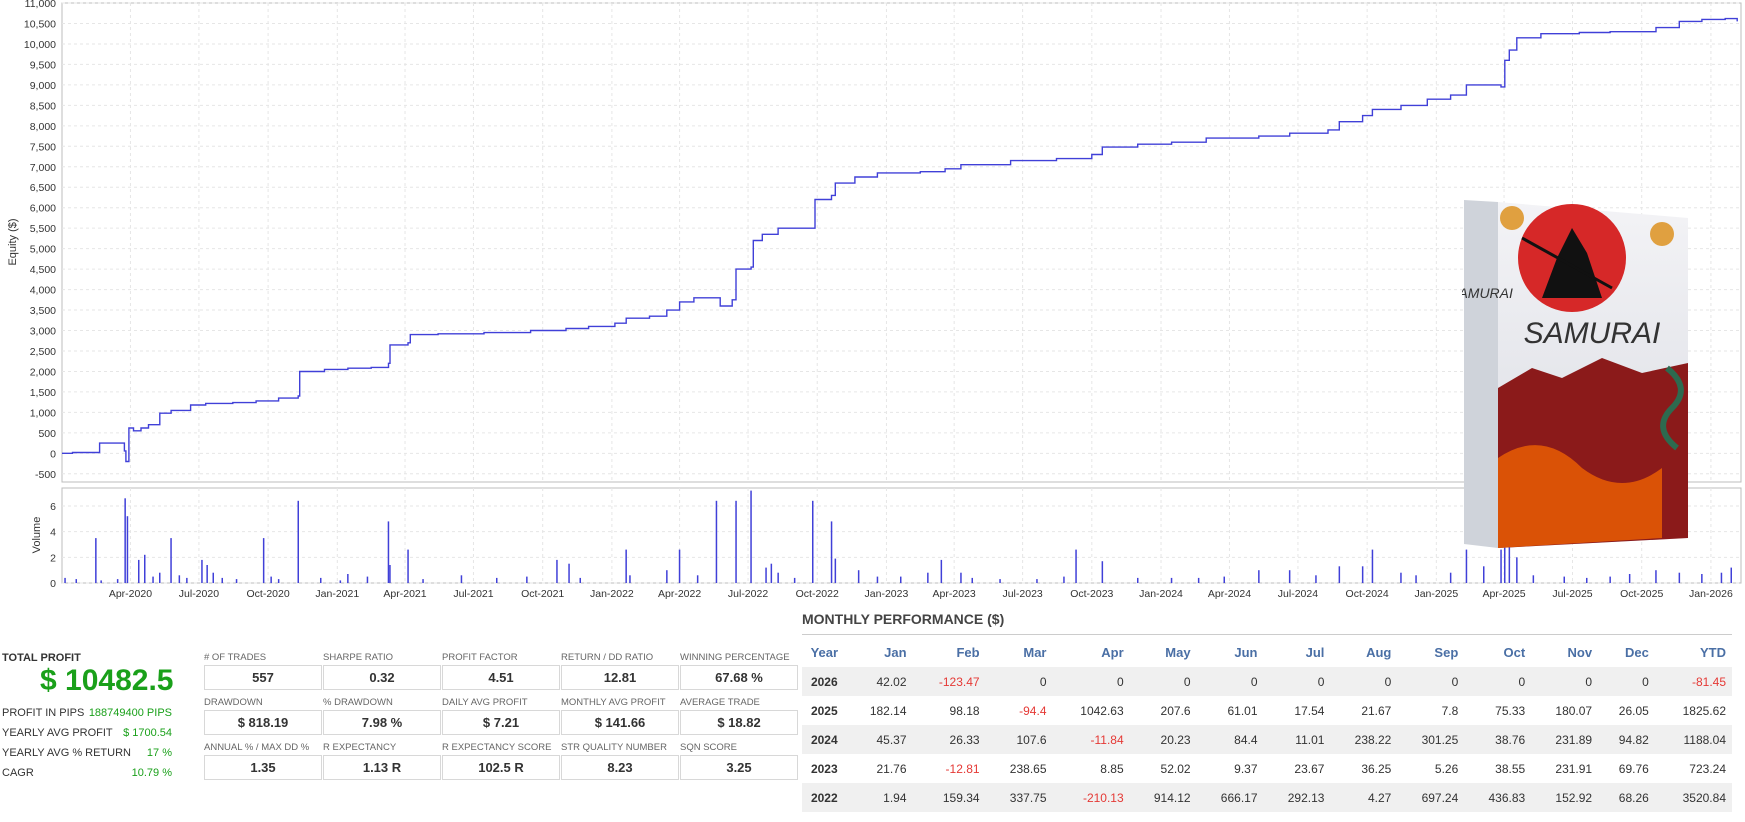 This screenshot has width=1745, height=822. I want to click on x-tick-label: Jan-2024, so click(1161, 594).